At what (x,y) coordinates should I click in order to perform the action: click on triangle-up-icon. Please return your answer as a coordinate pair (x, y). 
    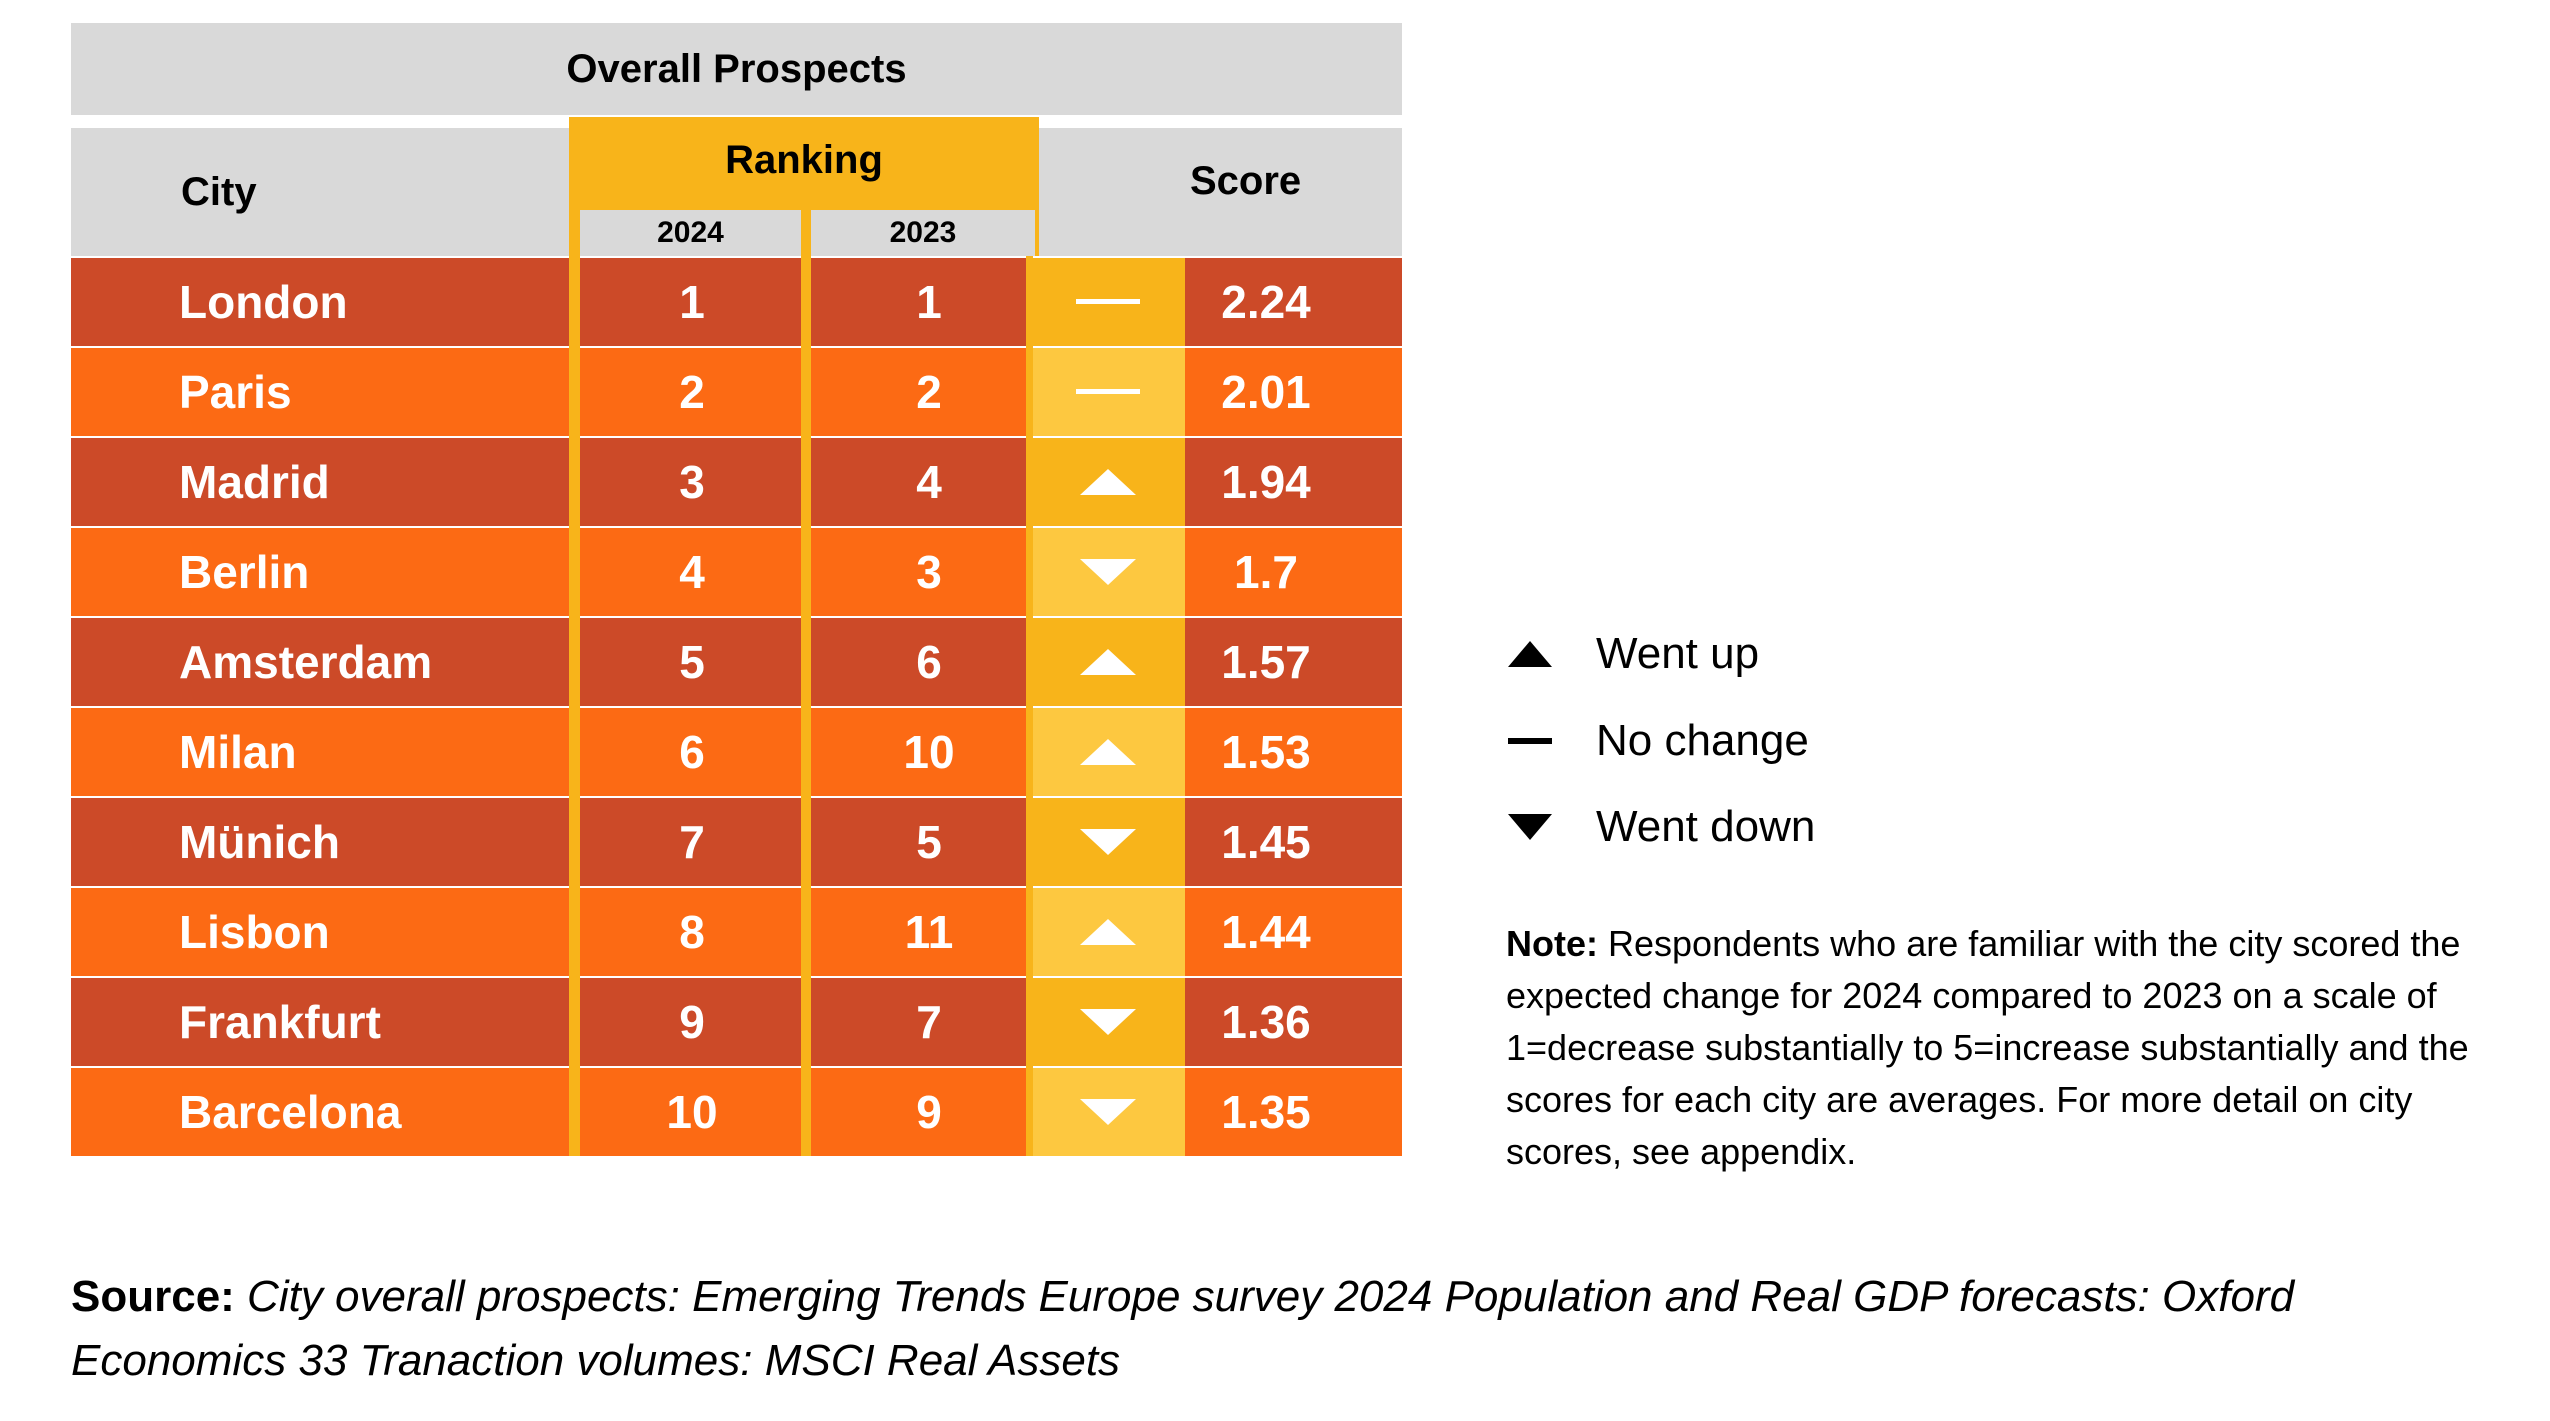
    Looking at the image, I should click on (1530, 654).